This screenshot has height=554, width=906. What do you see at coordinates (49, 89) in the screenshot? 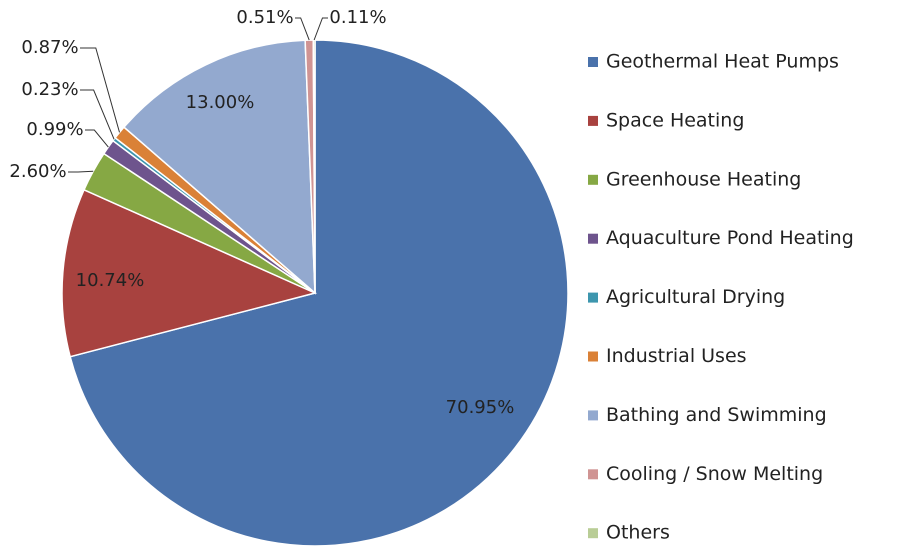
I see `data-label: 0.23%` at bounding box center [49, 89].